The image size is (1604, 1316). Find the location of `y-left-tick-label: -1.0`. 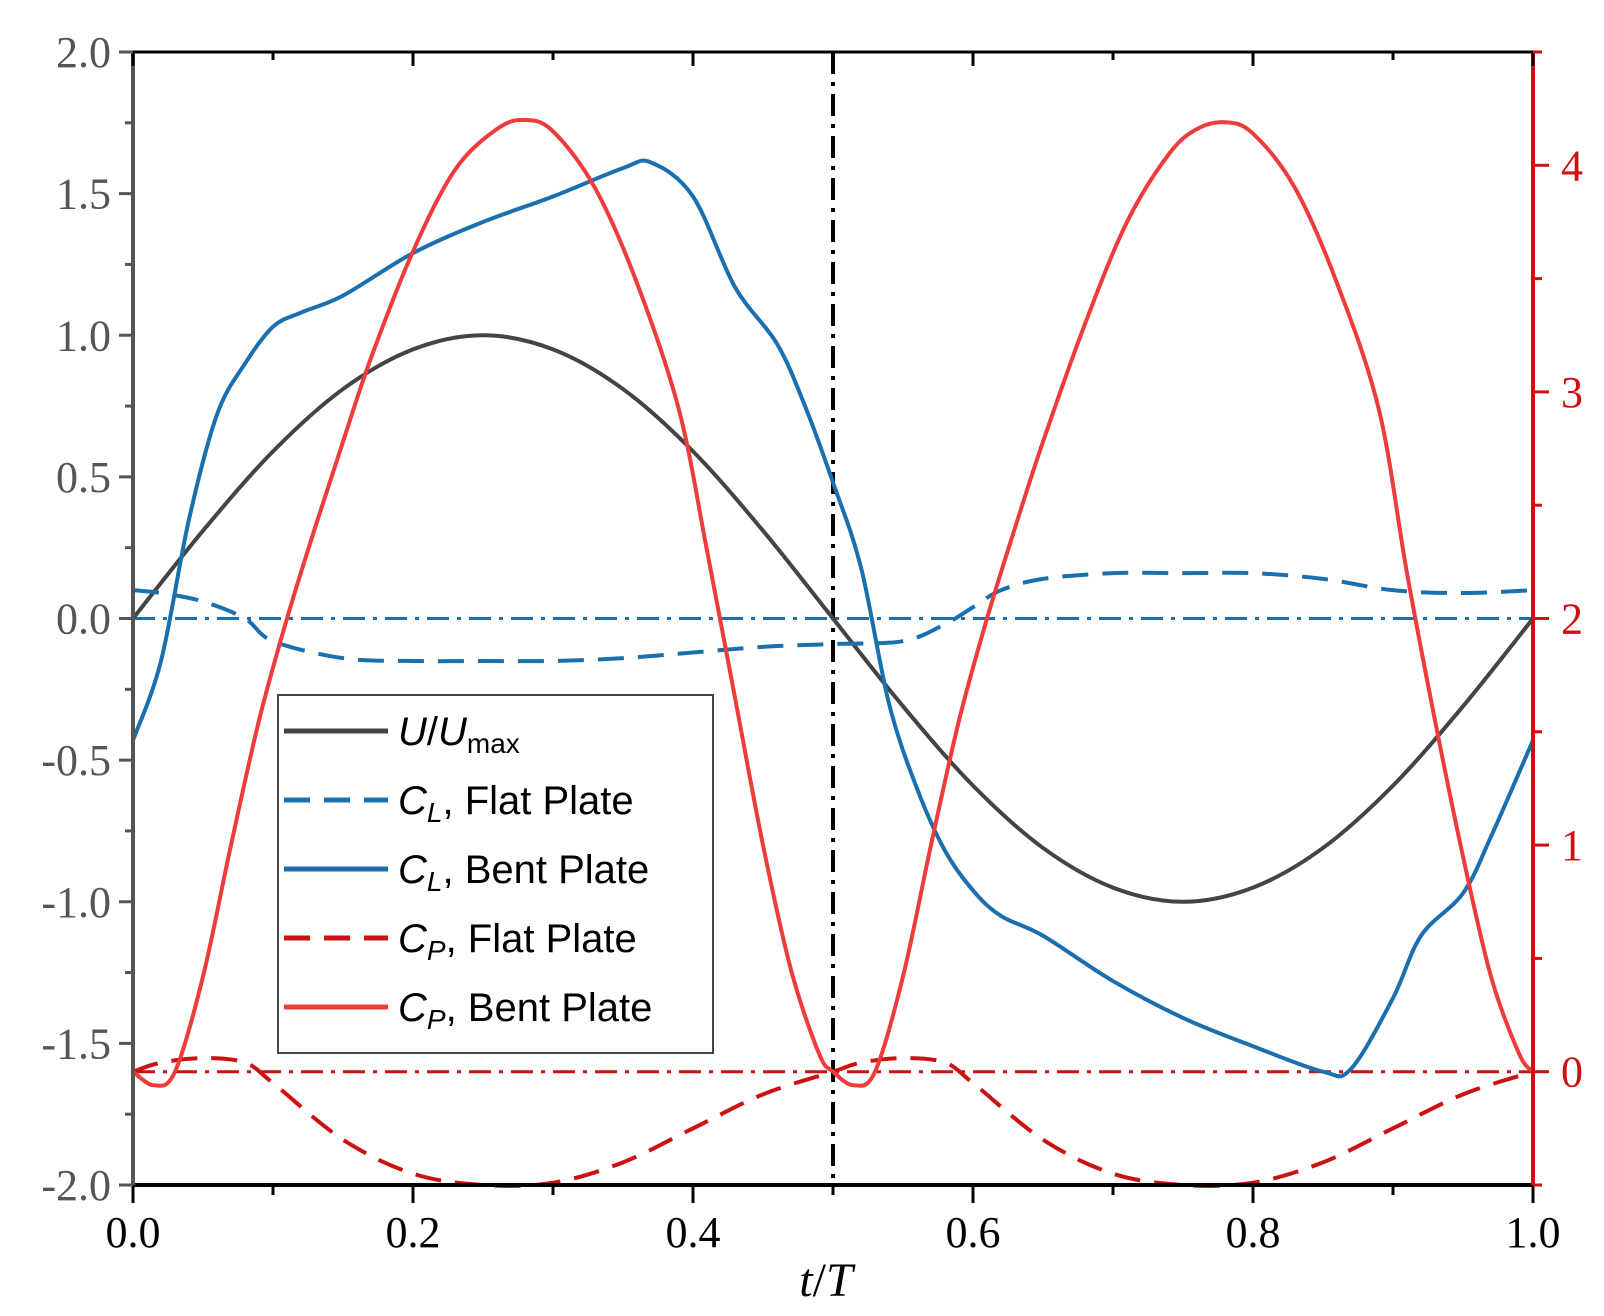

y-left-tick-label: -1.0 is located at coordinates (76, 902).